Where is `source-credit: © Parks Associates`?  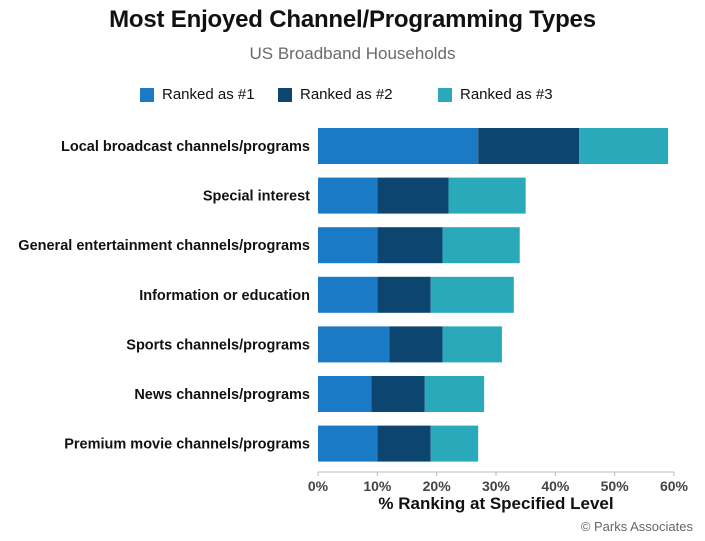 source-credit: © Parks Associates is located at coordinates (636, 526).